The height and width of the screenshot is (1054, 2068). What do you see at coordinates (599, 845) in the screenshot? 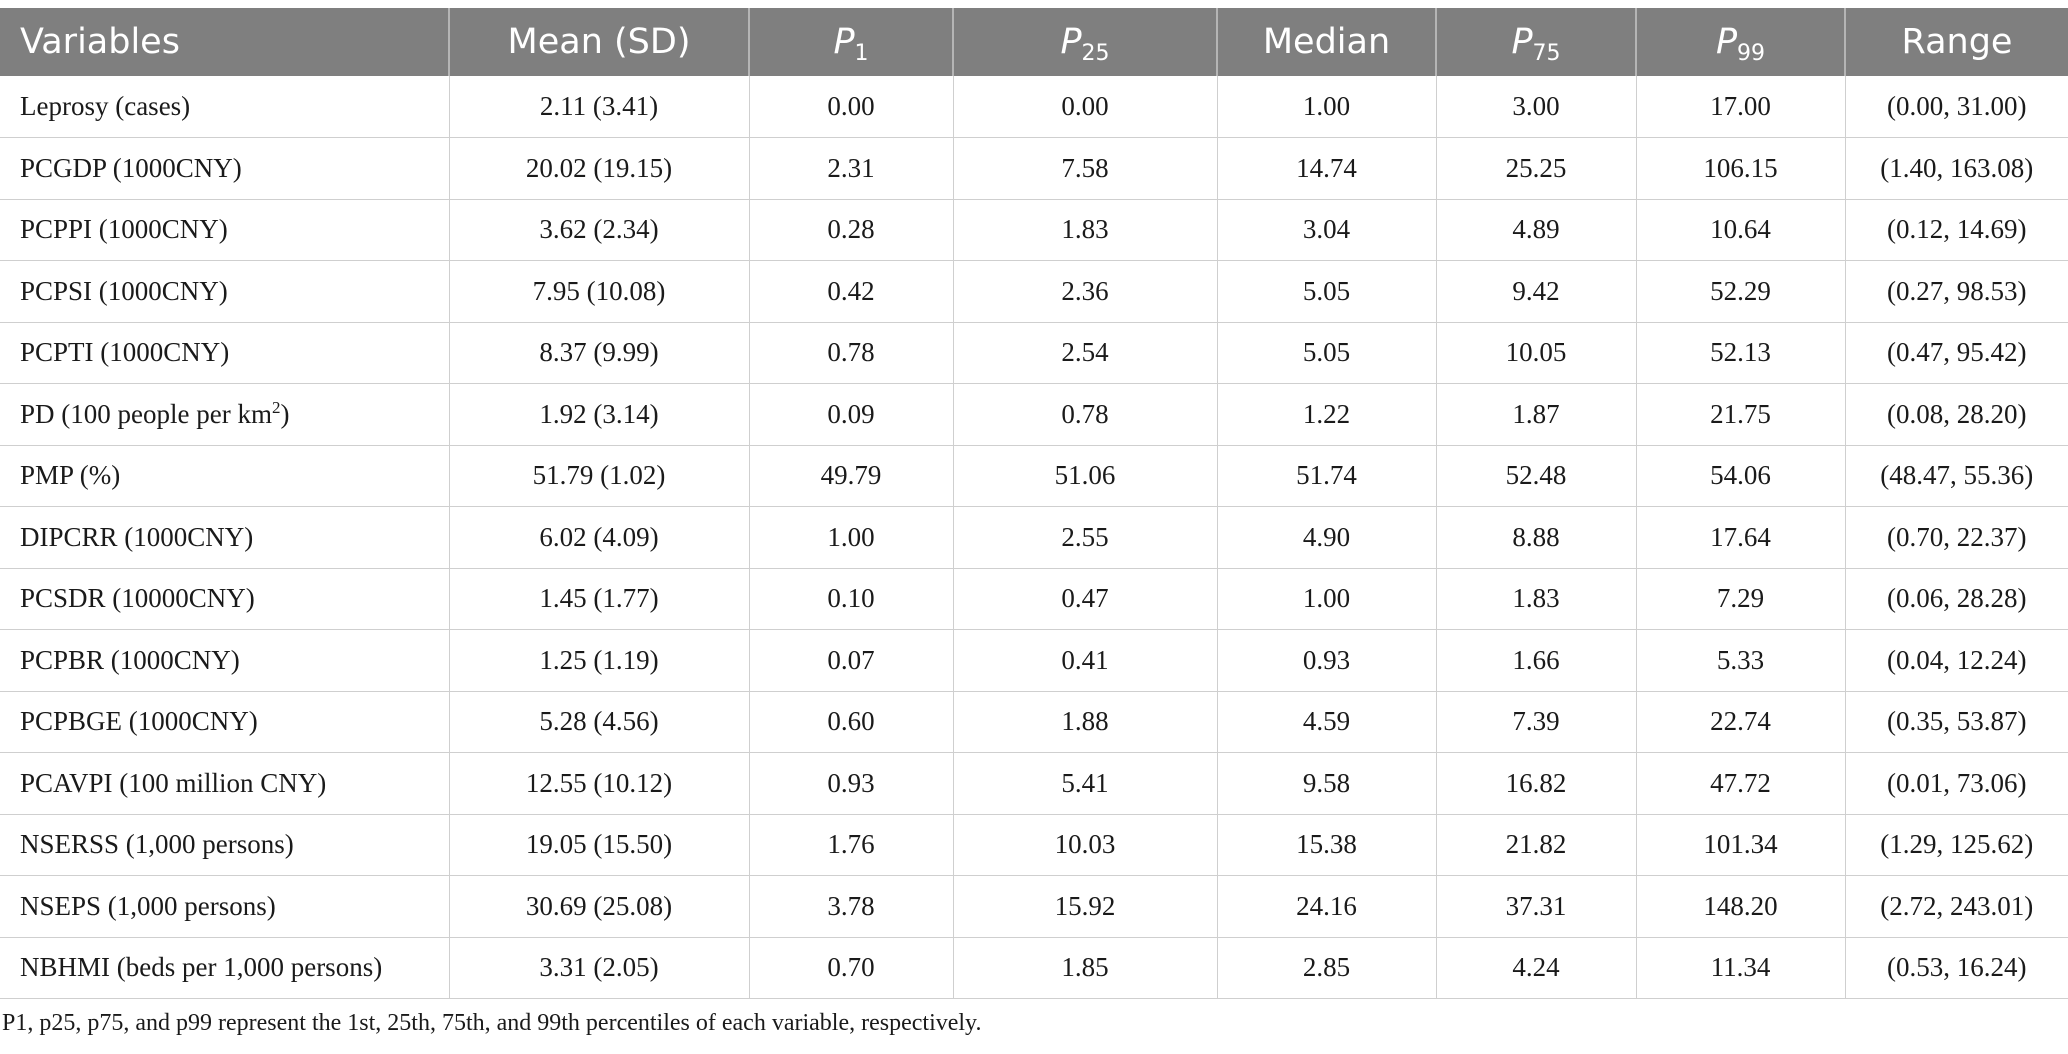
I see `cell-mean-sd: 19.05 (15.50)` at bounding box center [599, 845].